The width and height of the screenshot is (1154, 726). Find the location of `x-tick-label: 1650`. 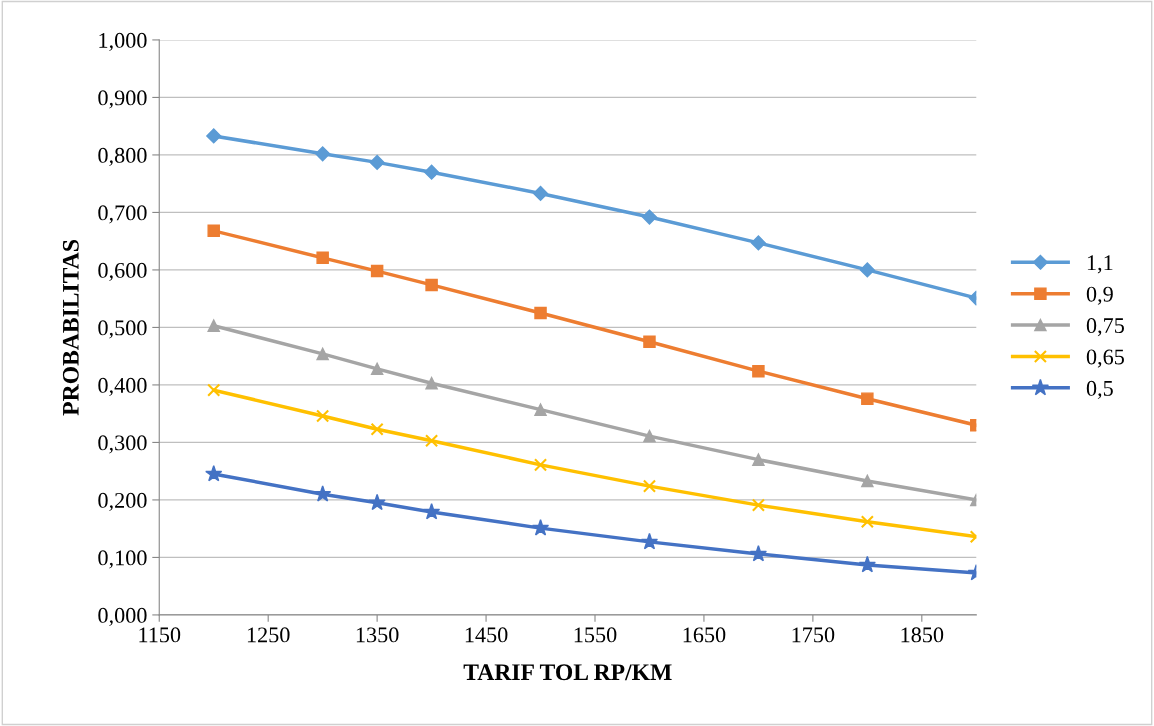

x-tick-label: 1650 is located at coordinates (704, 635).